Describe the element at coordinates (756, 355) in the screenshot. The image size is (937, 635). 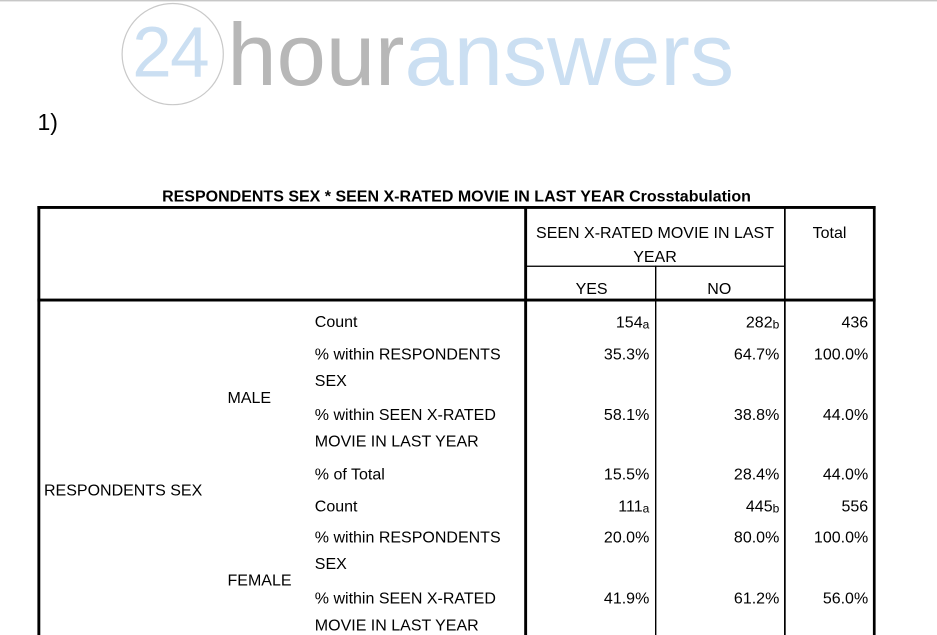
I see `svg-text: 64.7%` at that location.